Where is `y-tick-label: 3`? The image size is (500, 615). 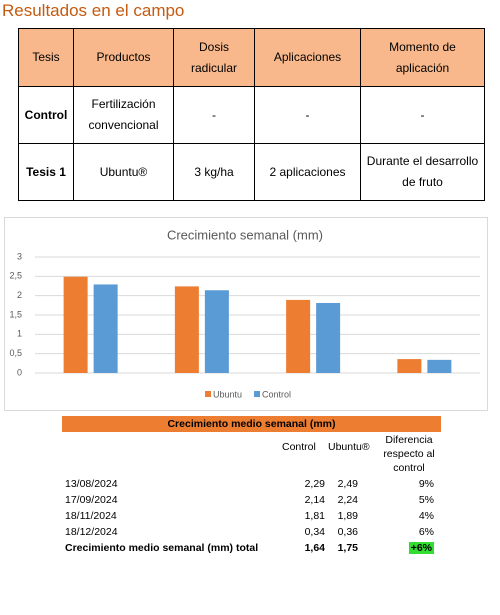 y-tick-label: 3 is located at coordinates (19, 256).